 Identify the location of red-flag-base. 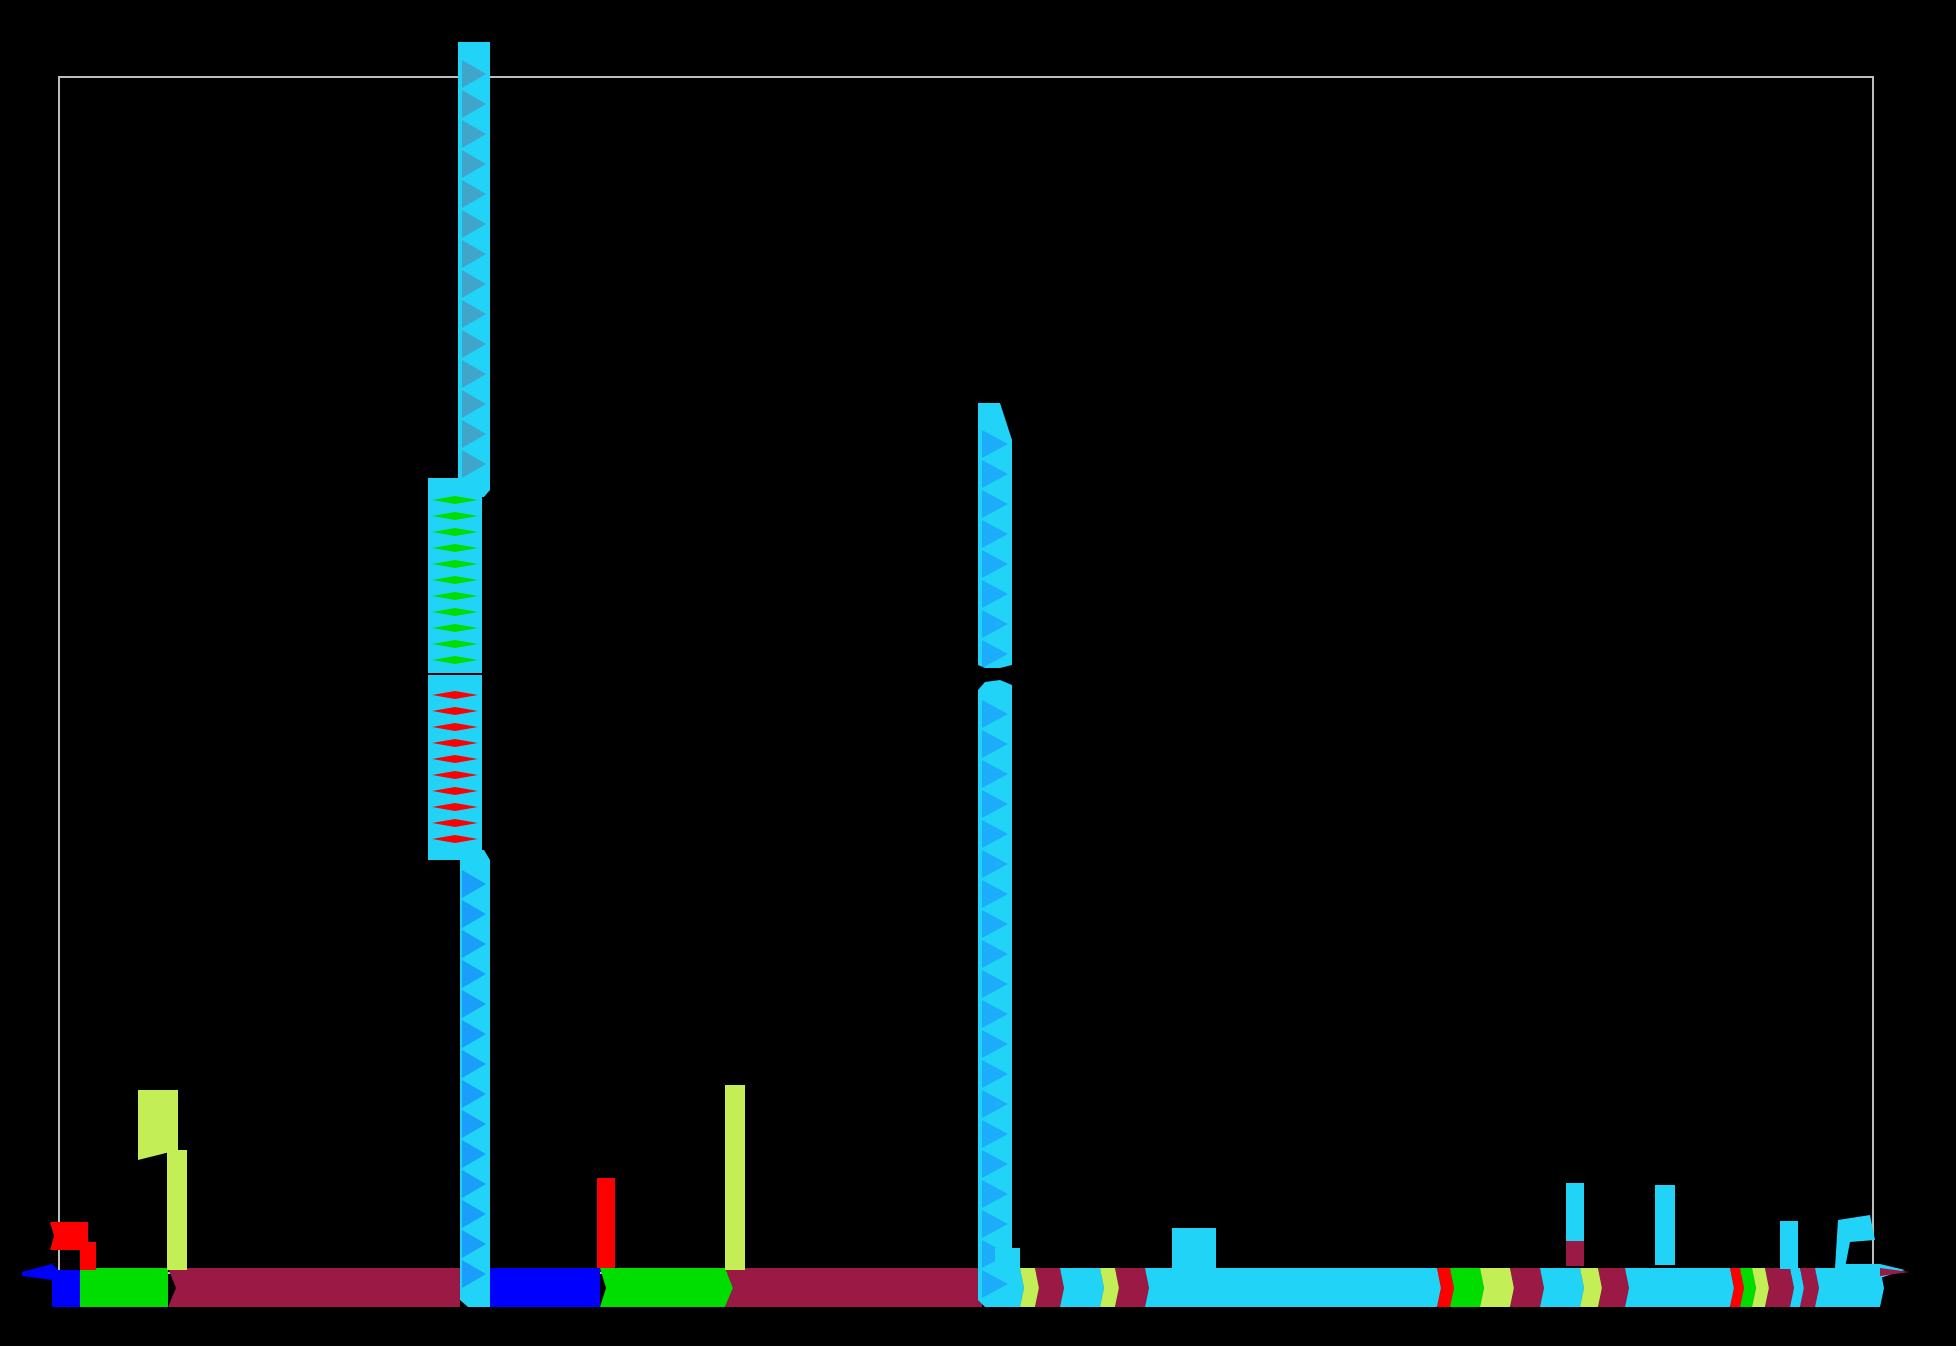
(88, 1256).